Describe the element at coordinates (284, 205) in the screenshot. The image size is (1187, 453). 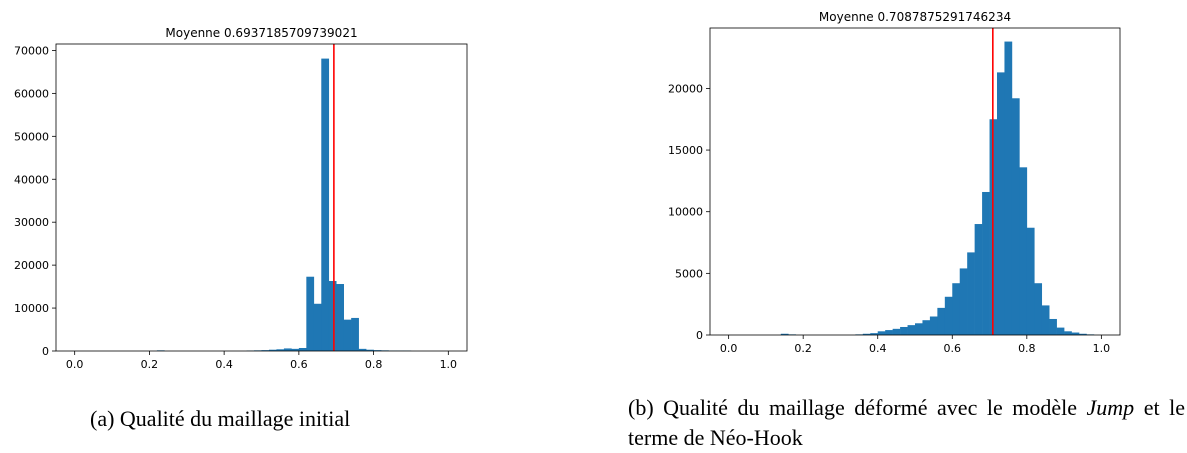
I see `histogram-bars` at that location.